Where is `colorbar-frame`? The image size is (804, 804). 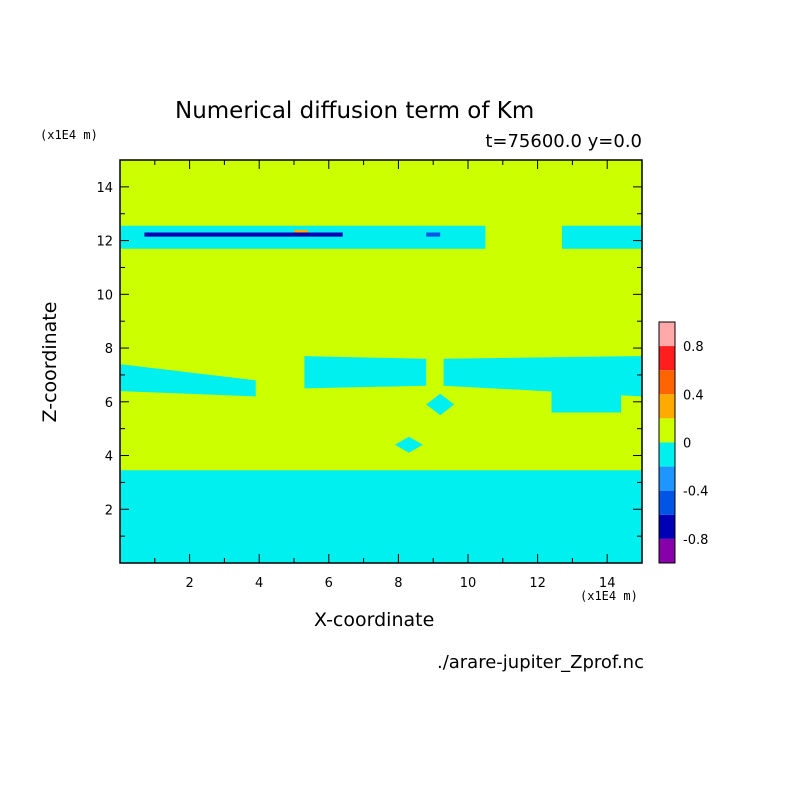
colorbar-frame is located at coordinates (667, 442).